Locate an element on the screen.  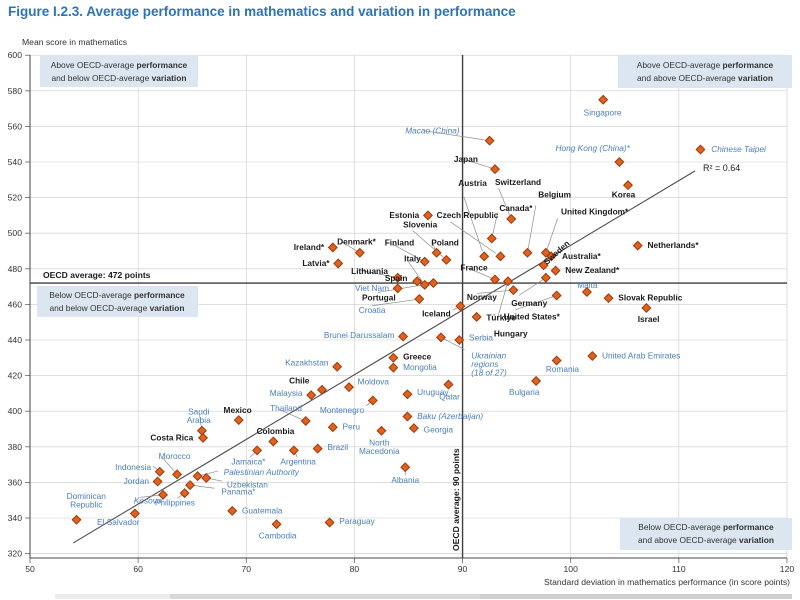
leader-line-finland is located at coordinates (408, 252).